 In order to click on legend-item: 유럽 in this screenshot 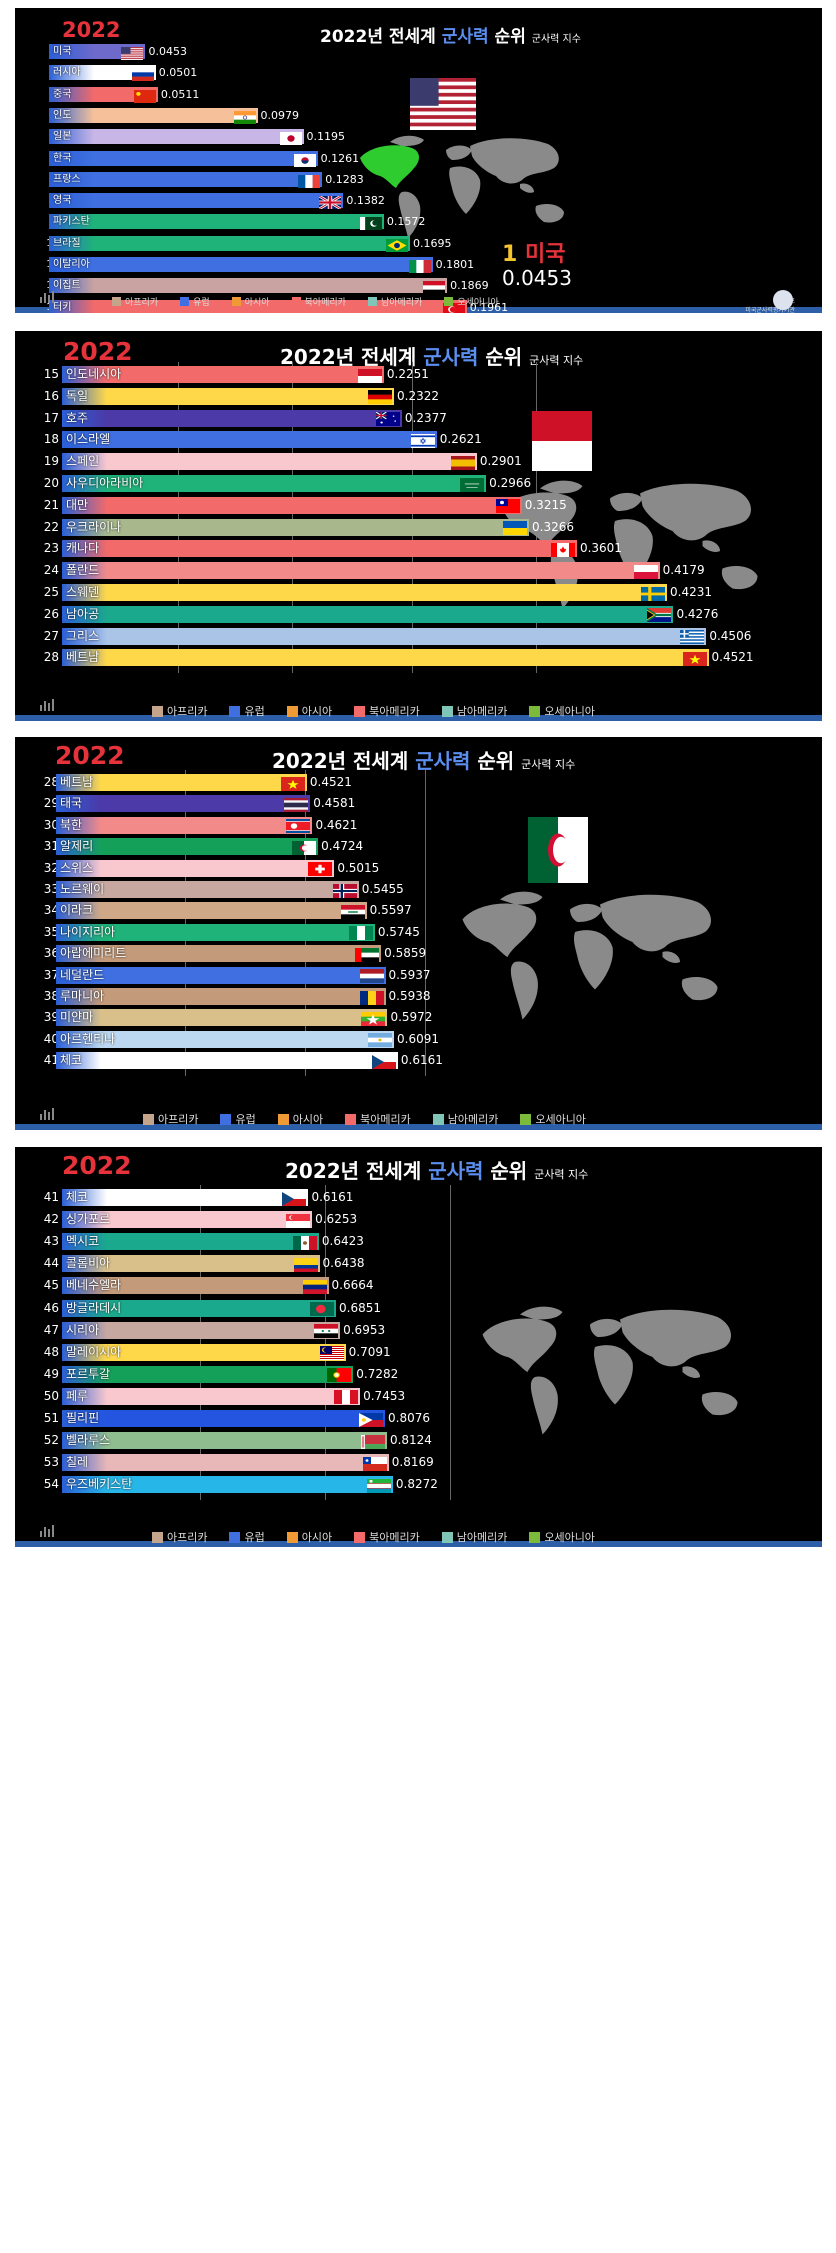, I will do `click(247, 1537)`.